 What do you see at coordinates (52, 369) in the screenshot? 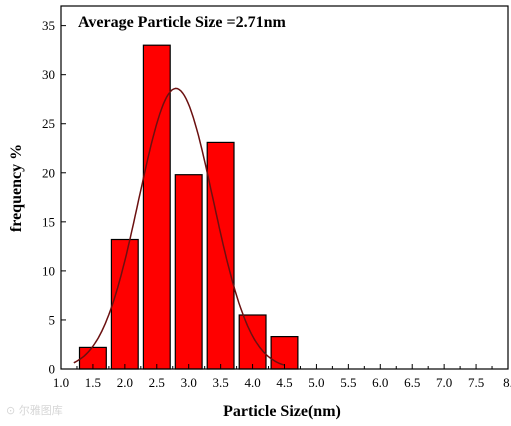
I see `y-tick-label: 0` at bounding box center [52, 369].